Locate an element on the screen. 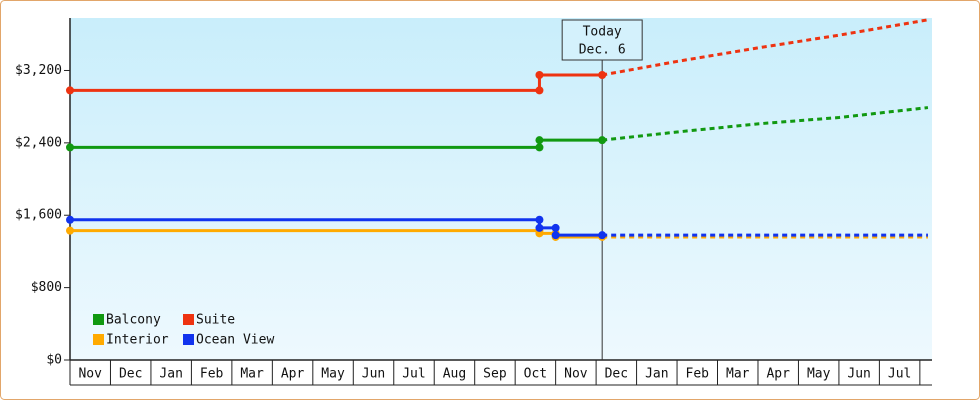  legend-label: Ocean View is located at coordinates (235, 340).